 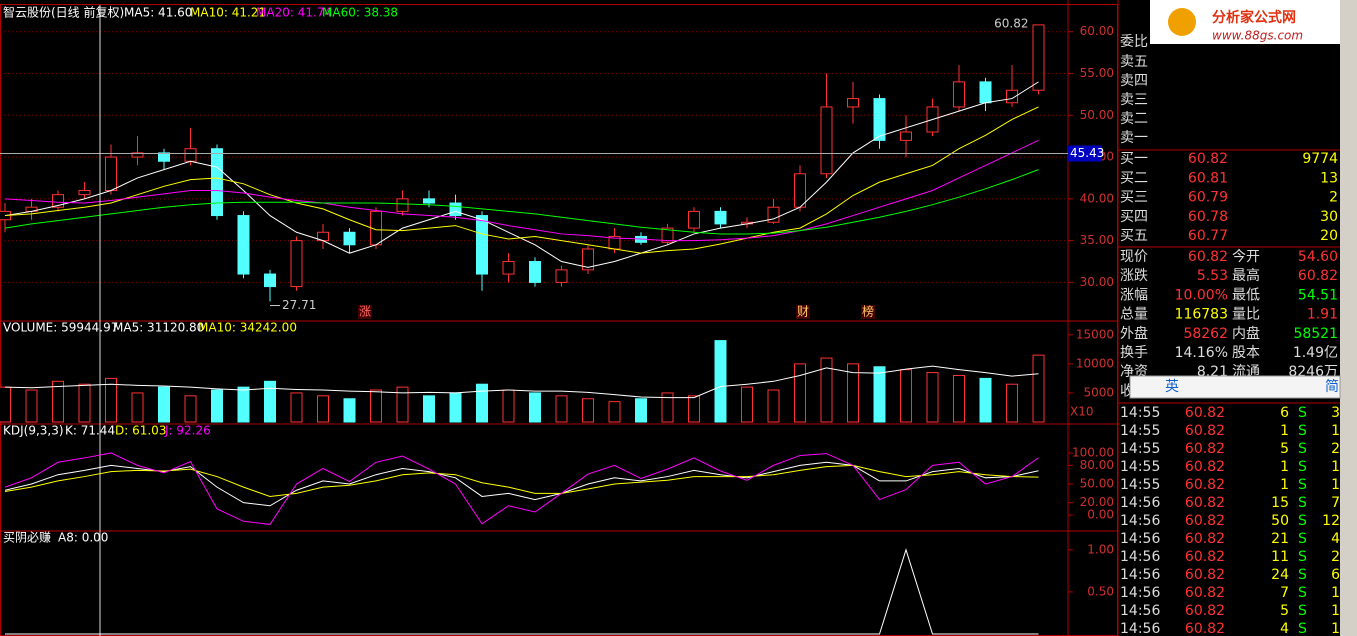 I want to click on event-marker: 涨, so click(x=365, y=311).